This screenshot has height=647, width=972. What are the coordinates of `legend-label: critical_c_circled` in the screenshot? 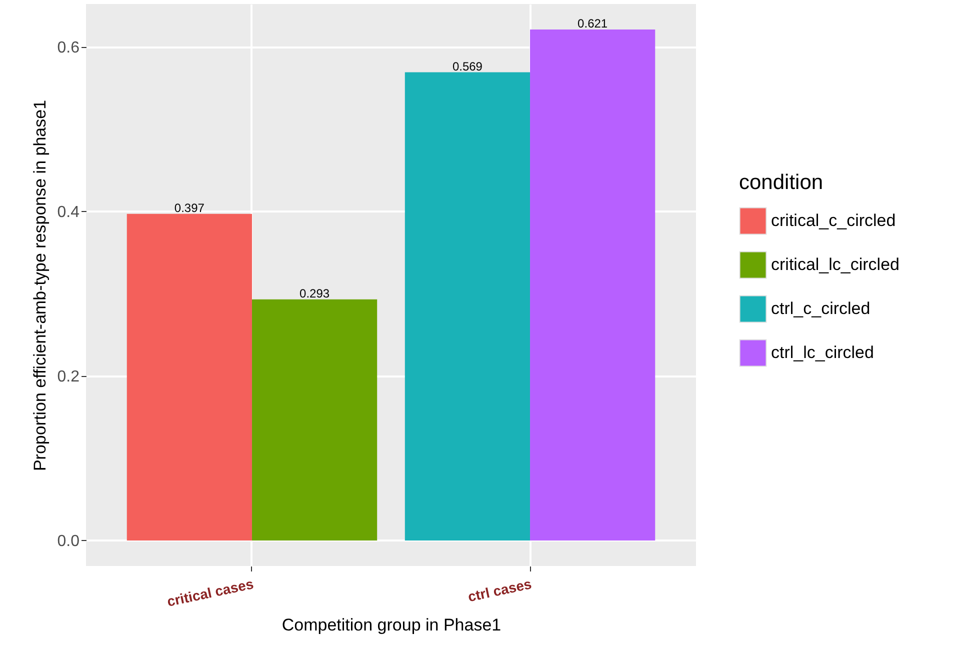 It's located at (833, 220).